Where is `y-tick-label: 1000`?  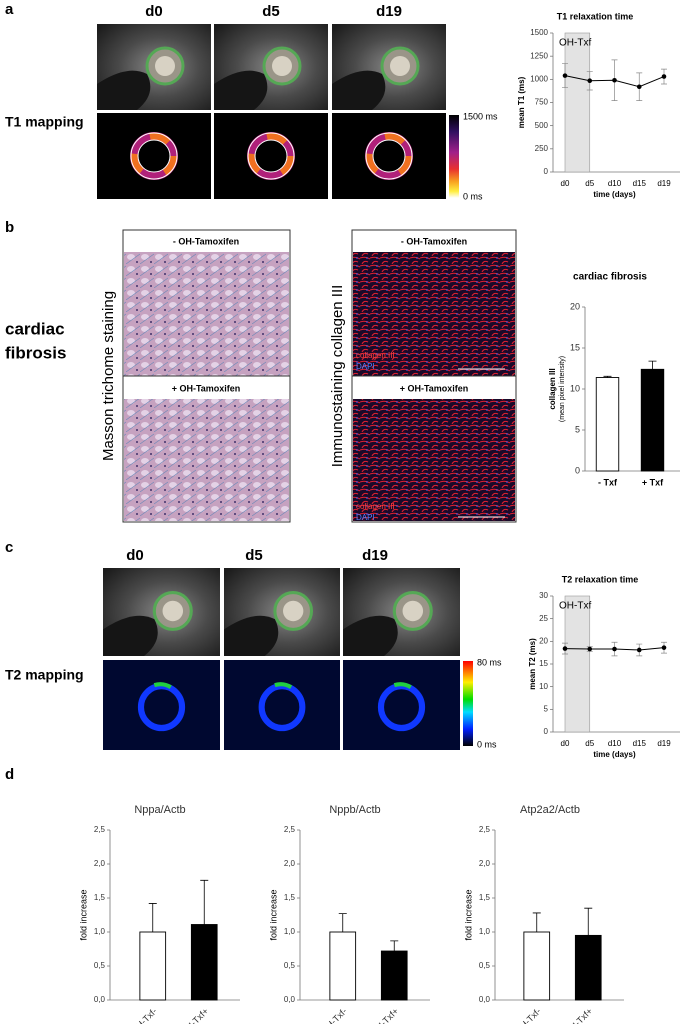 y-tick-label: 1000 is located at coordinates (539, 78).